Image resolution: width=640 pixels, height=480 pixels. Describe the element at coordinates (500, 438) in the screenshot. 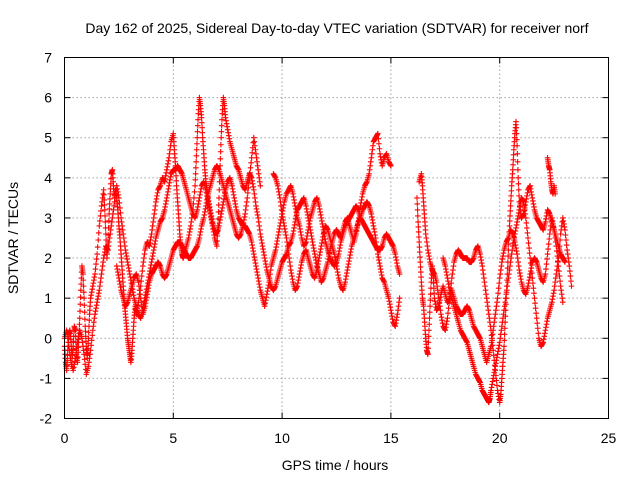

I see `x-tick-label: 20` at that location.